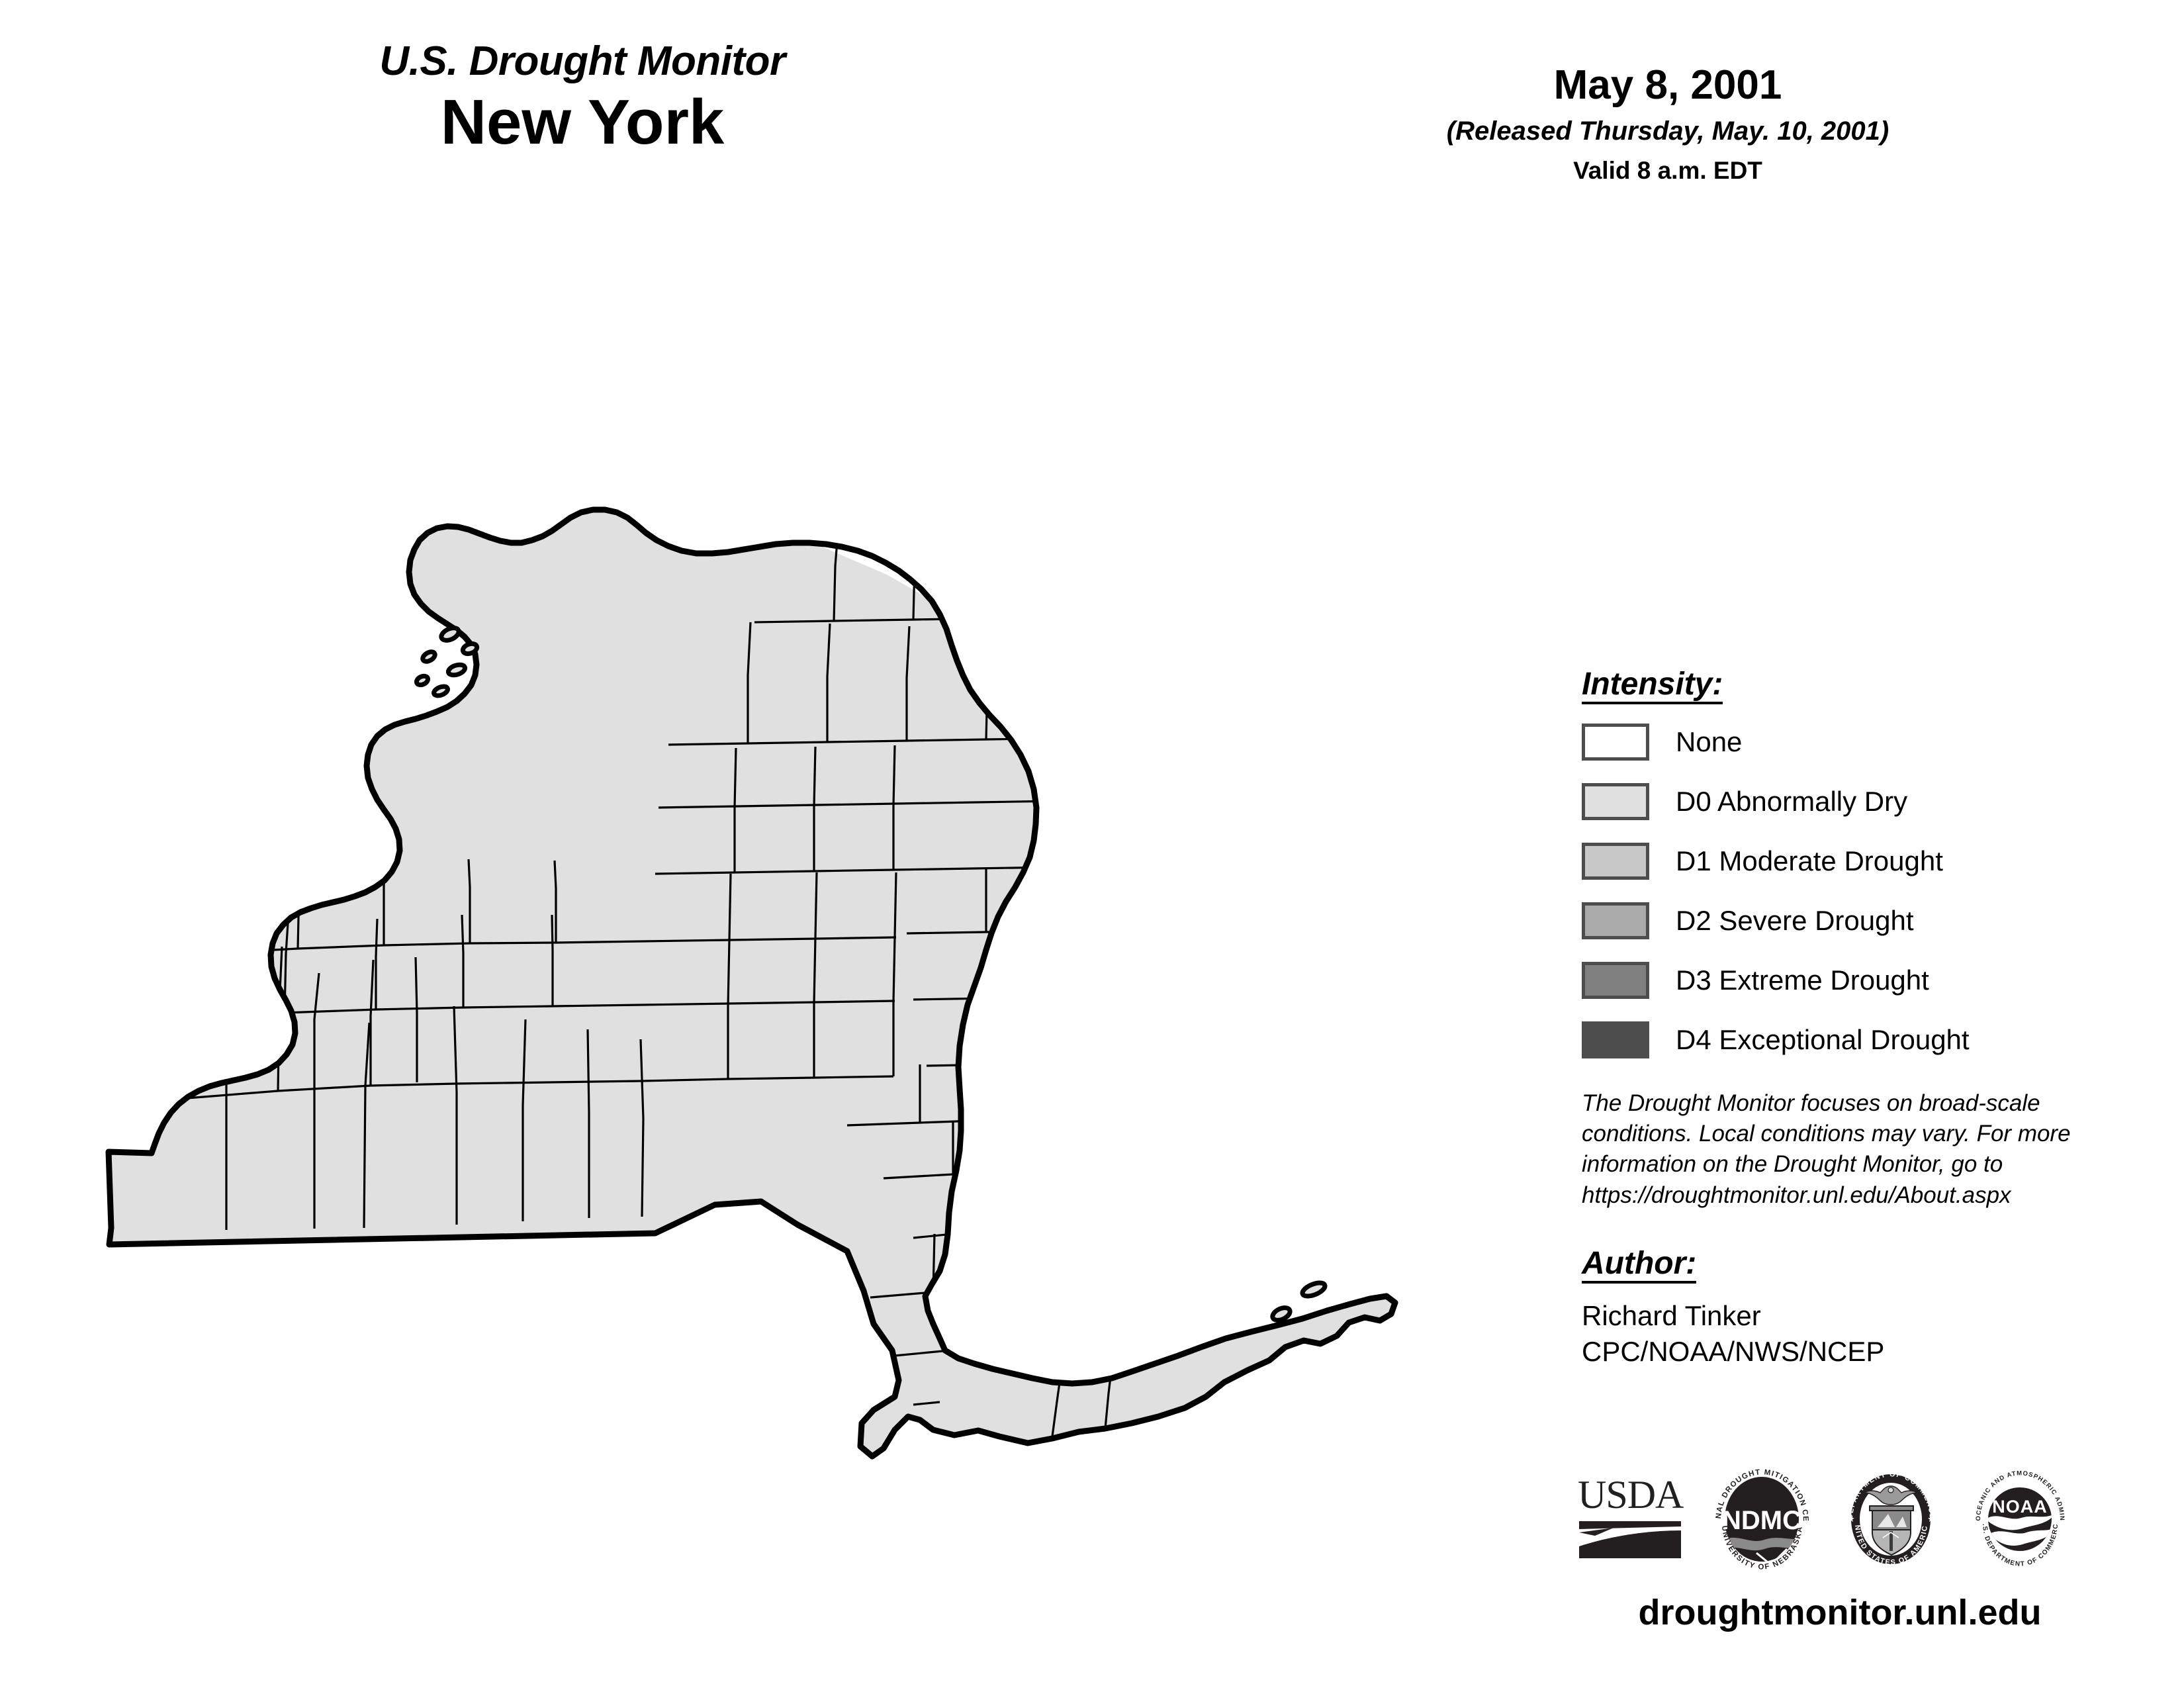 This screenshot has height=1688, width=2184. I want to click on legend-swatch-d0, so click(1615, 801).